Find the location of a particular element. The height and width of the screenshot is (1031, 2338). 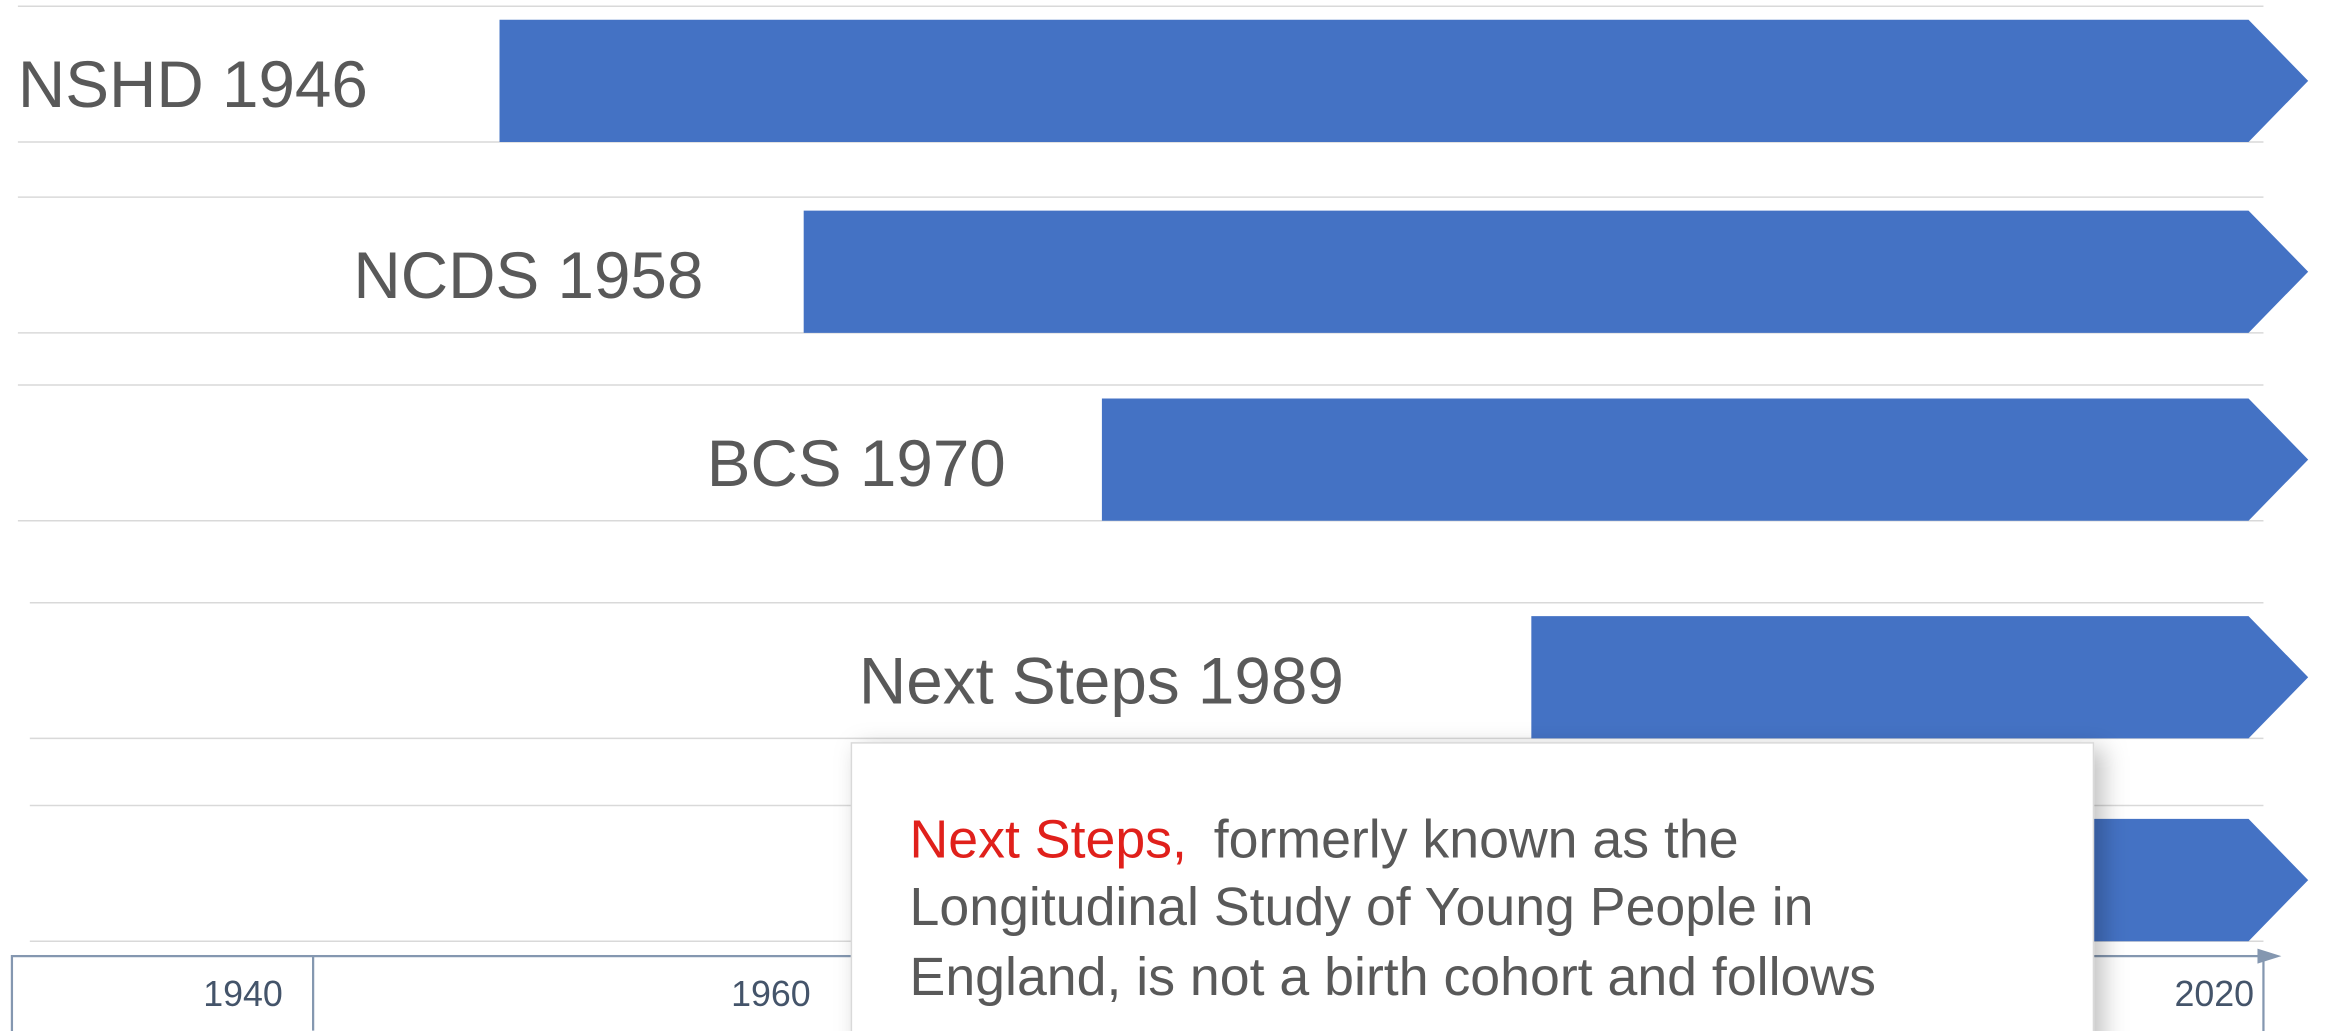

tooltip-line: Next Steps, formerly known as the is located at coordinates (1324, 840).